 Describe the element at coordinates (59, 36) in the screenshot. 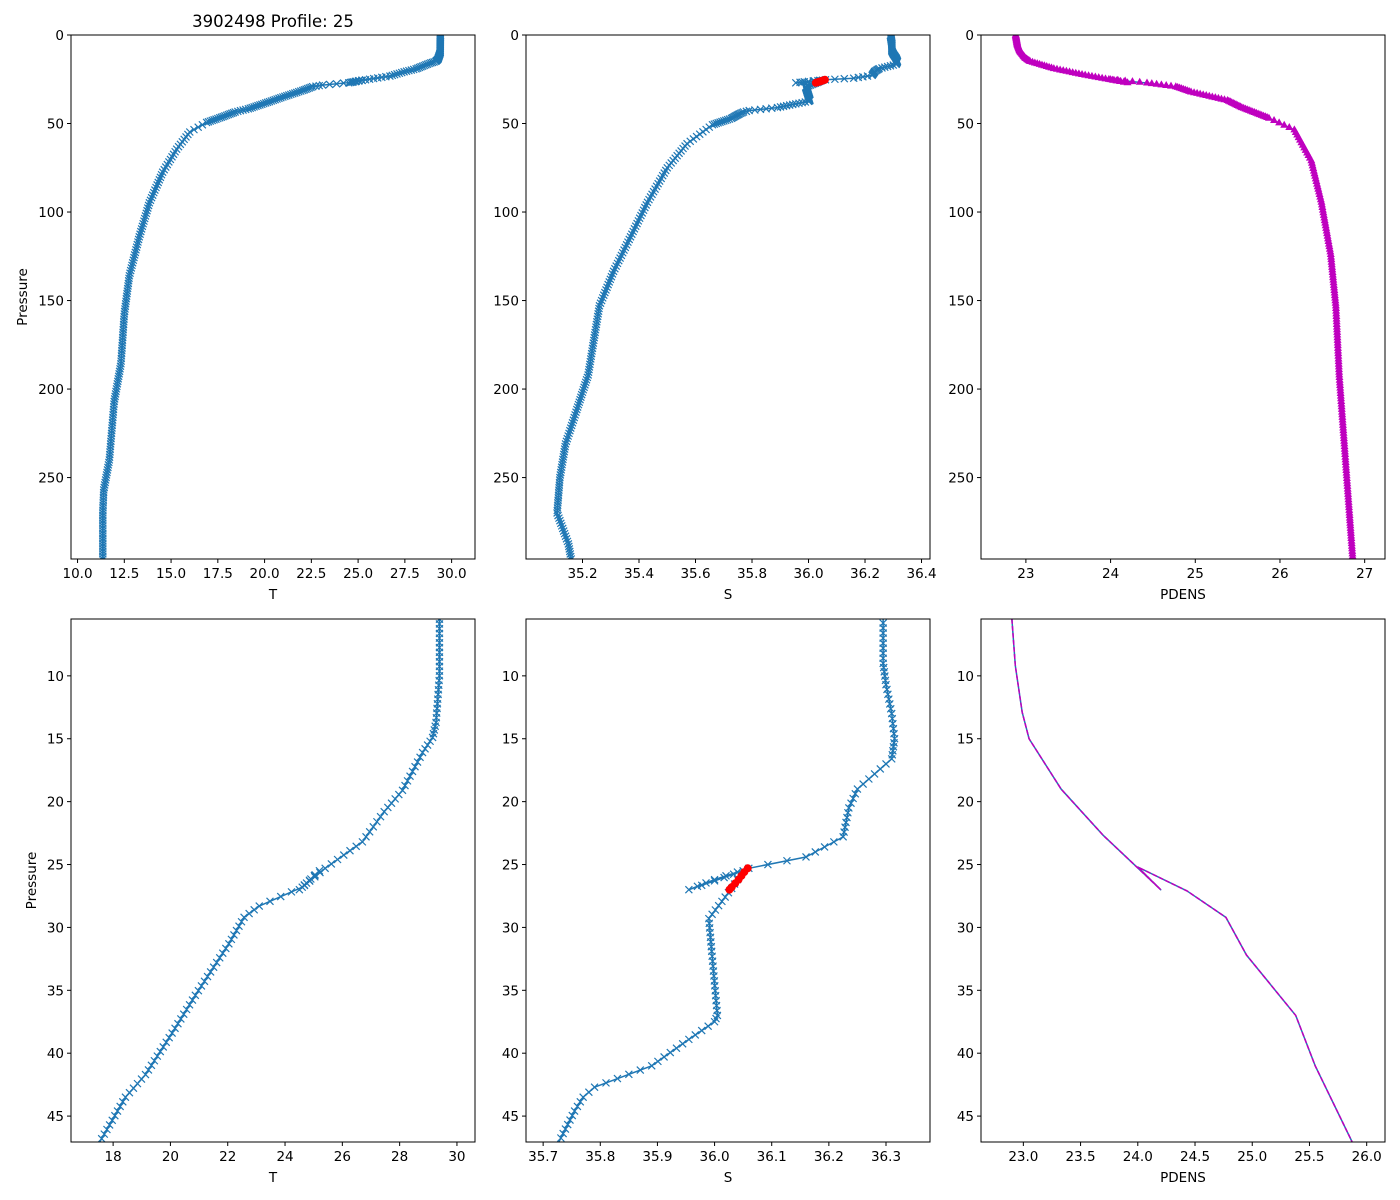

I see `y-tick-label: 0` at that location.